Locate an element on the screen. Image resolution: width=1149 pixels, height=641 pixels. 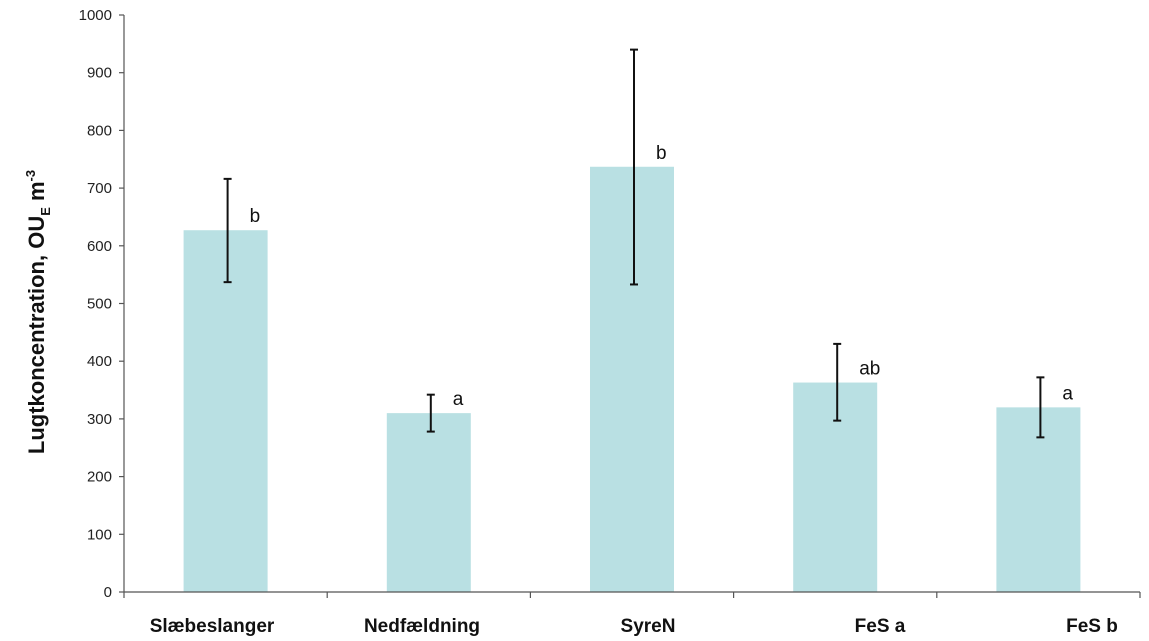
y-axis-label-unit: m is located at coordinates (36, 194).